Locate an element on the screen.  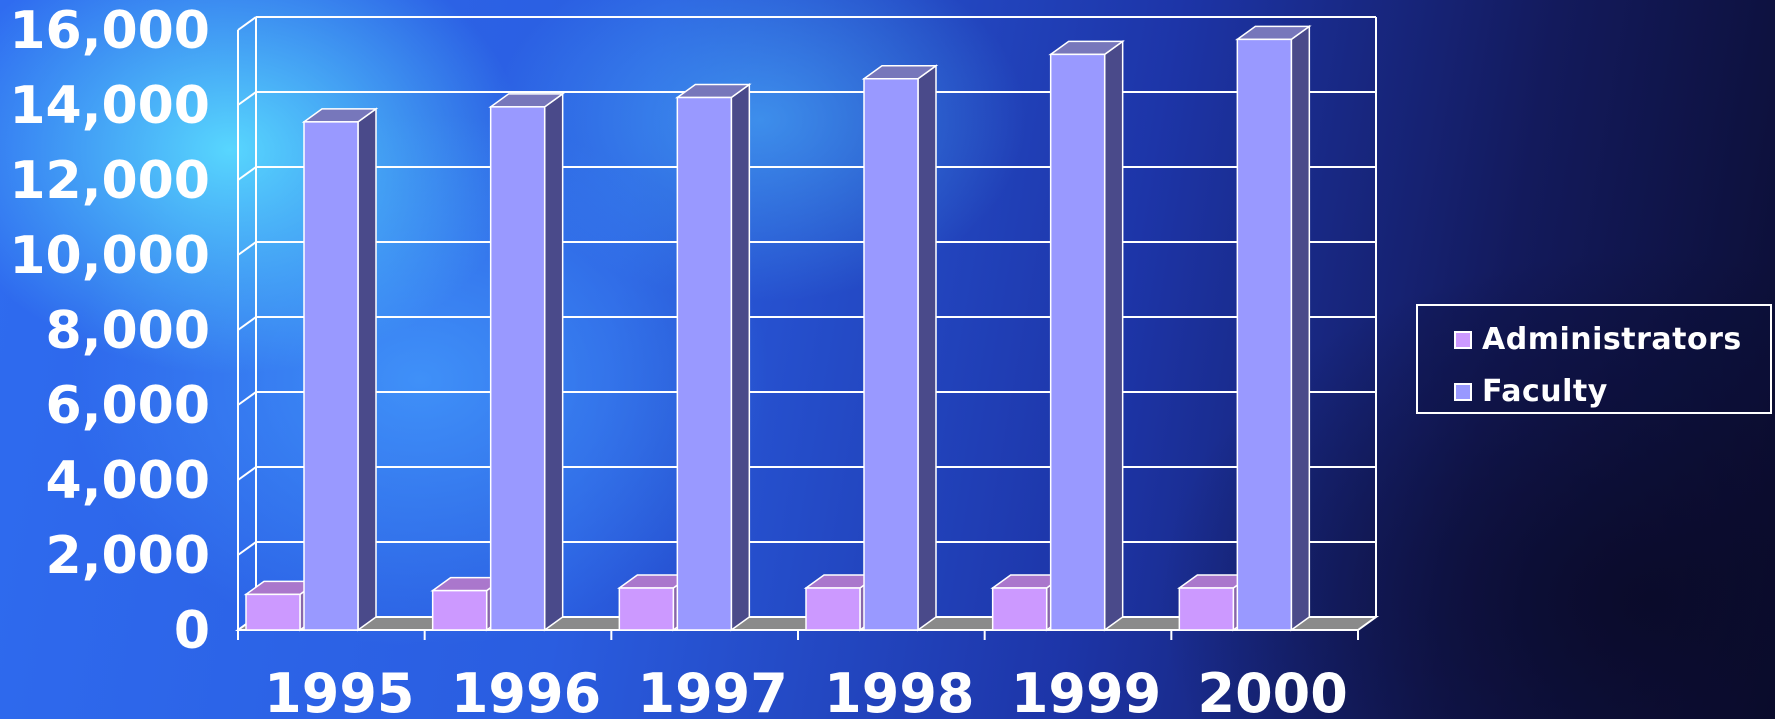
y-tick-label: 8,000 is located at coordinates (128, 331).